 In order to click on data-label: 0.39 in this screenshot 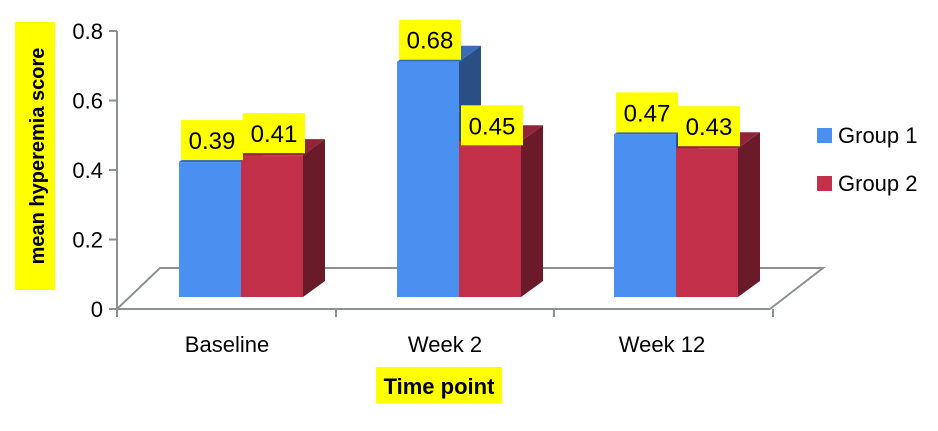, I will do `click(212, 141)`.